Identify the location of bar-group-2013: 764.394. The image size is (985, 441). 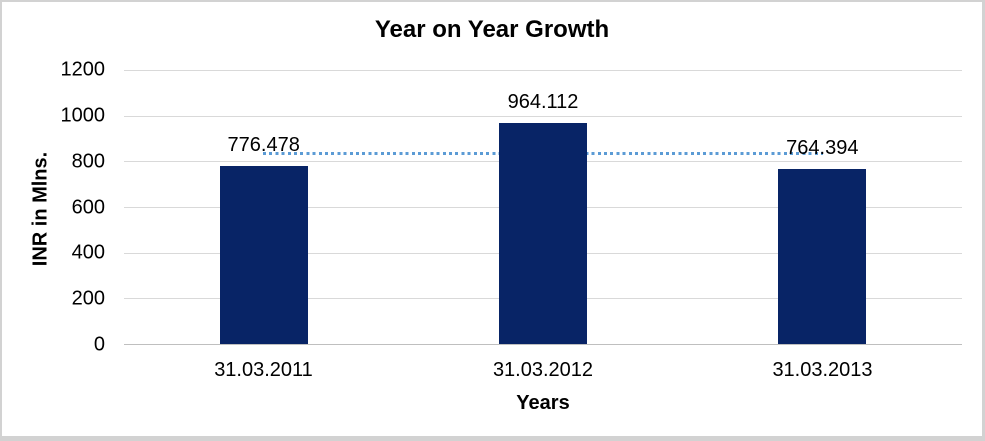
(822, 240).